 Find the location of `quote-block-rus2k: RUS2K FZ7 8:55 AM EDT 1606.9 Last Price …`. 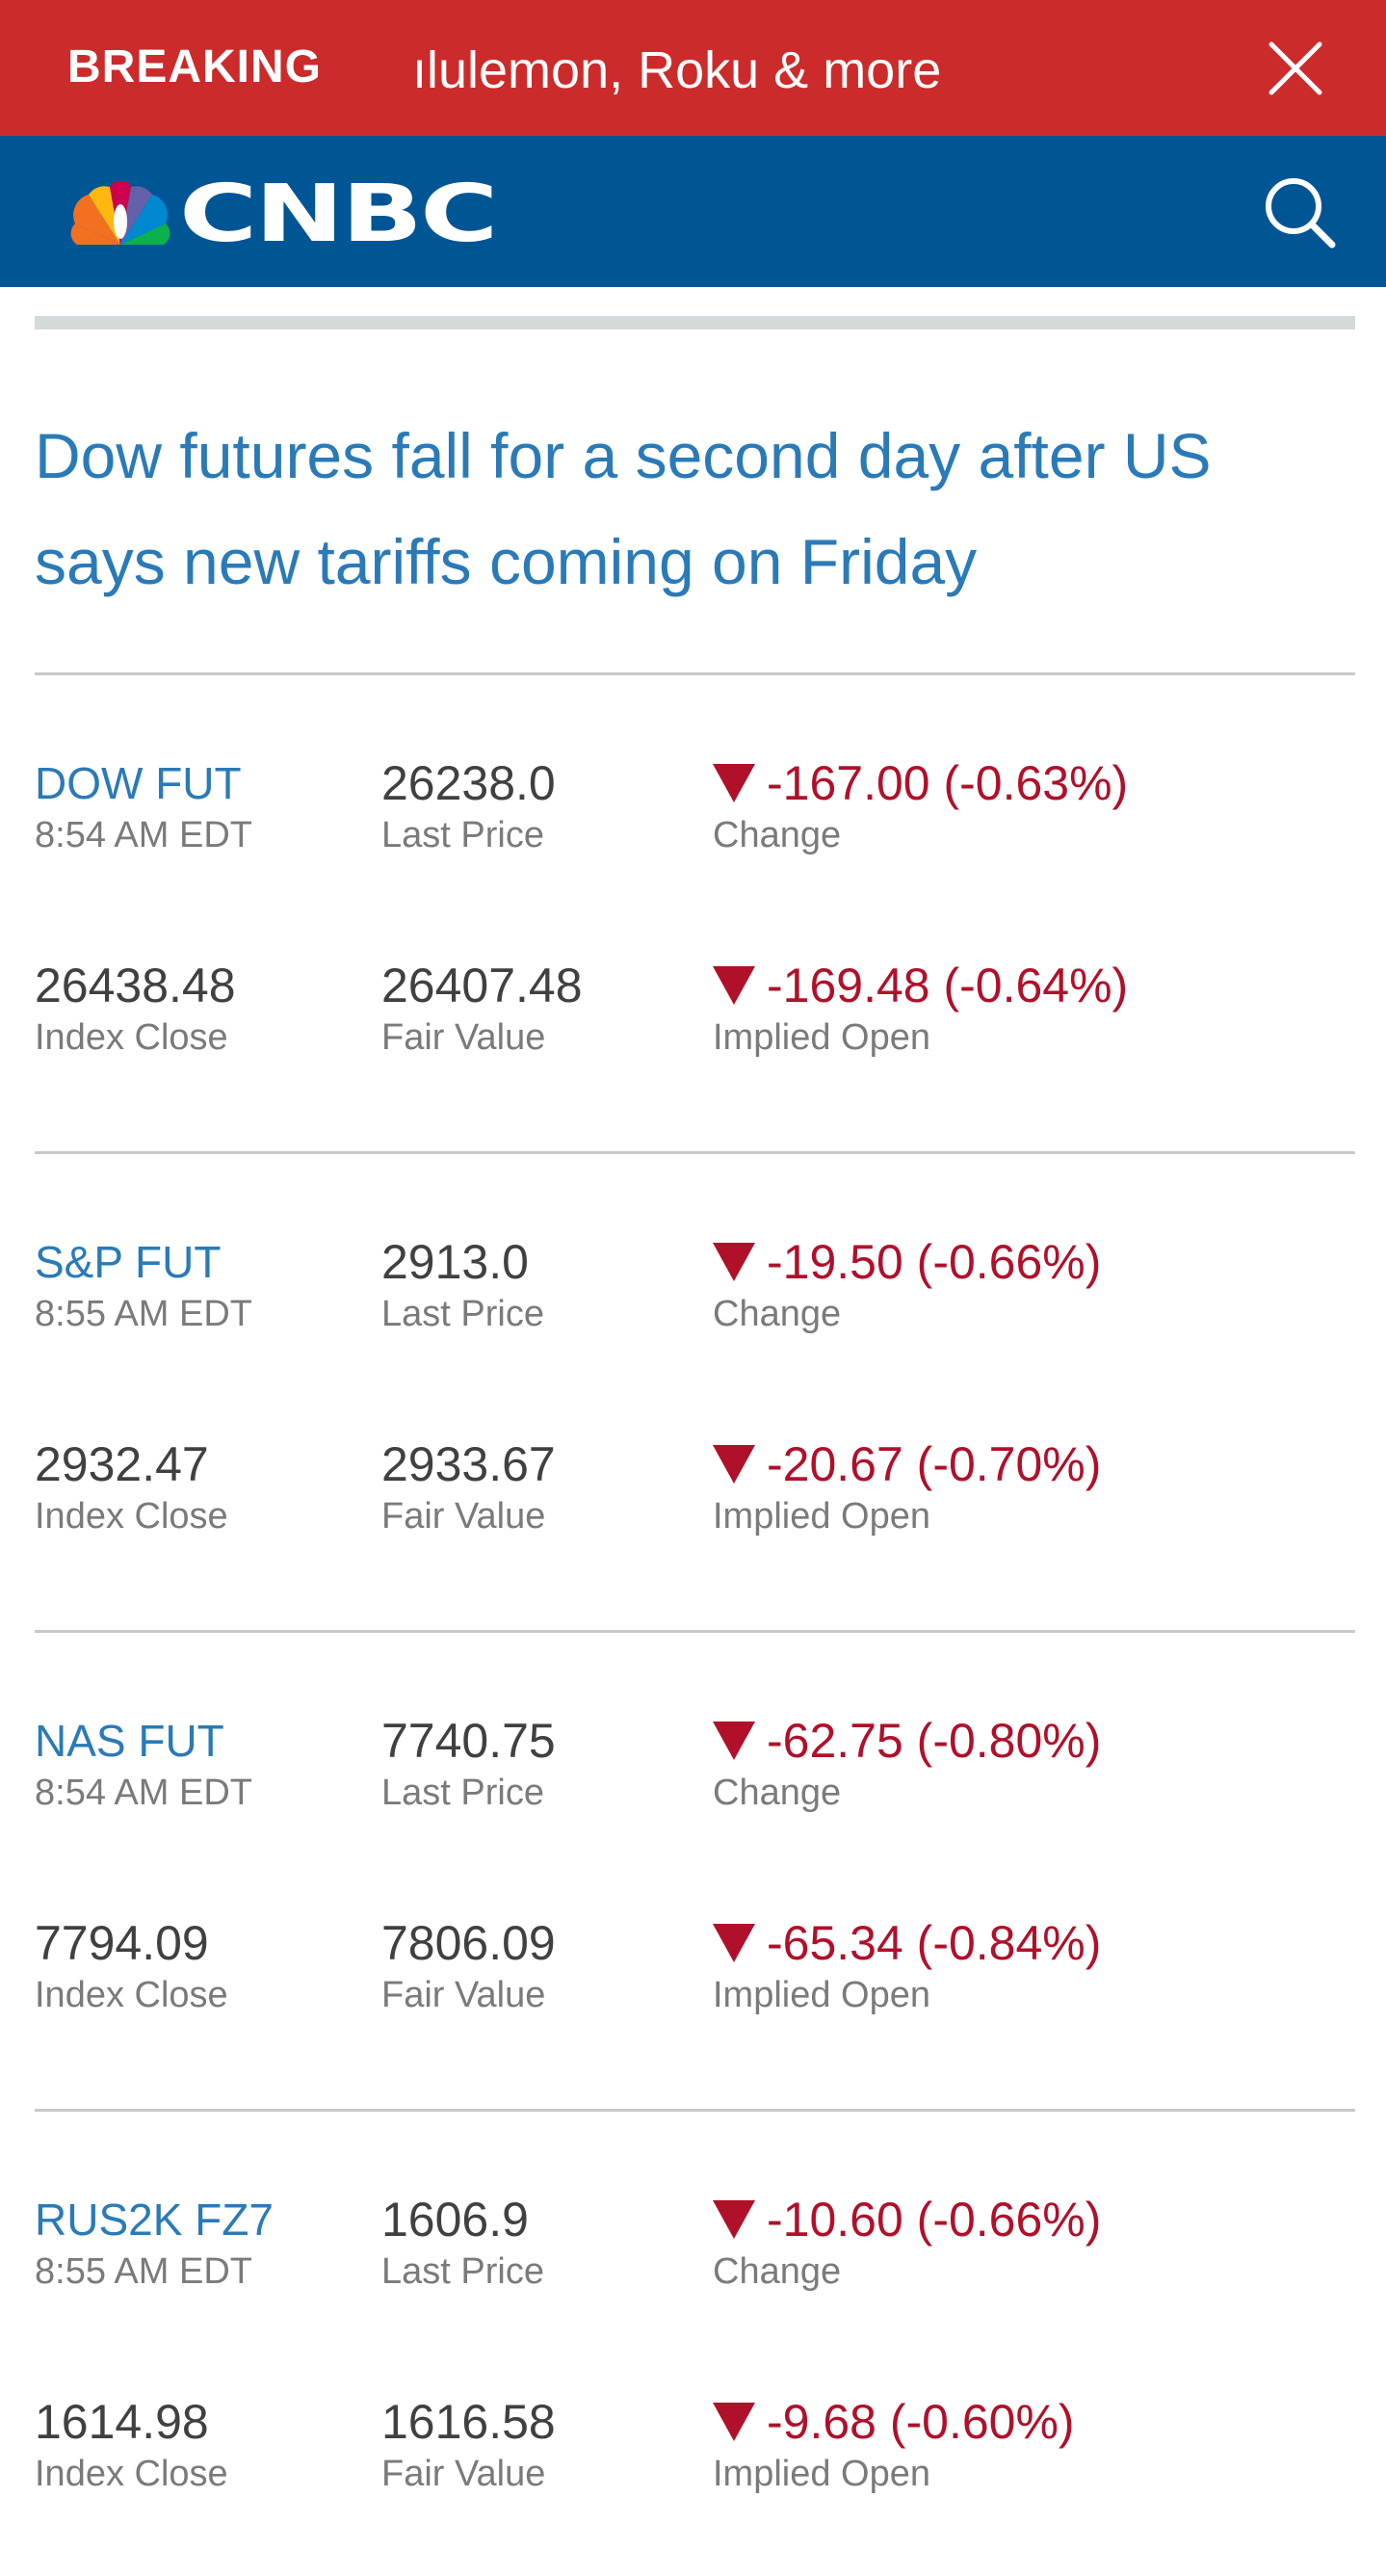

quote-block-rus2k: RUS2K FZ7 8:55 AM EDT 1606.9 Last Price … is located at coordinates (693, 2384).